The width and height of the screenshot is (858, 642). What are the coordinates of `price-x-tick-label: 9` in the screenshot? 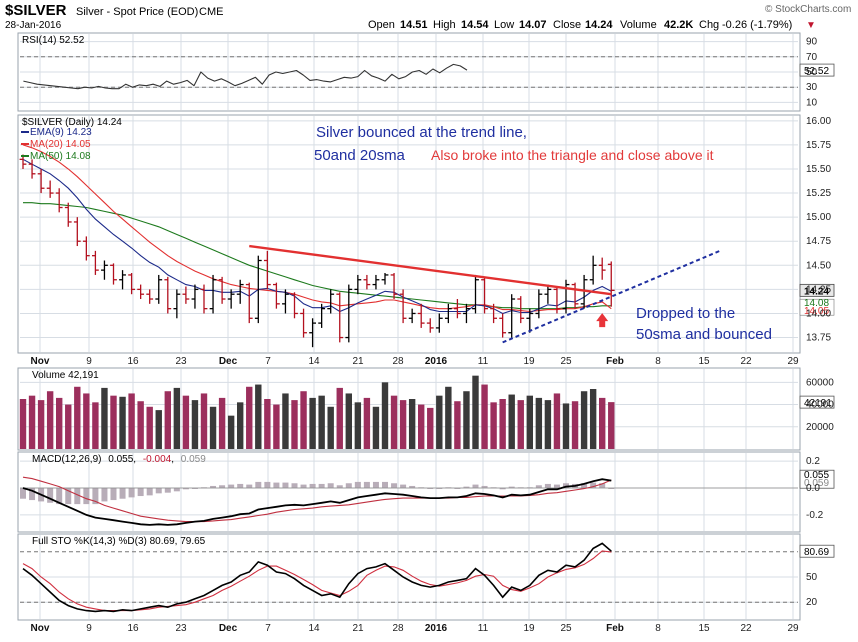 It's located at (89, 361).